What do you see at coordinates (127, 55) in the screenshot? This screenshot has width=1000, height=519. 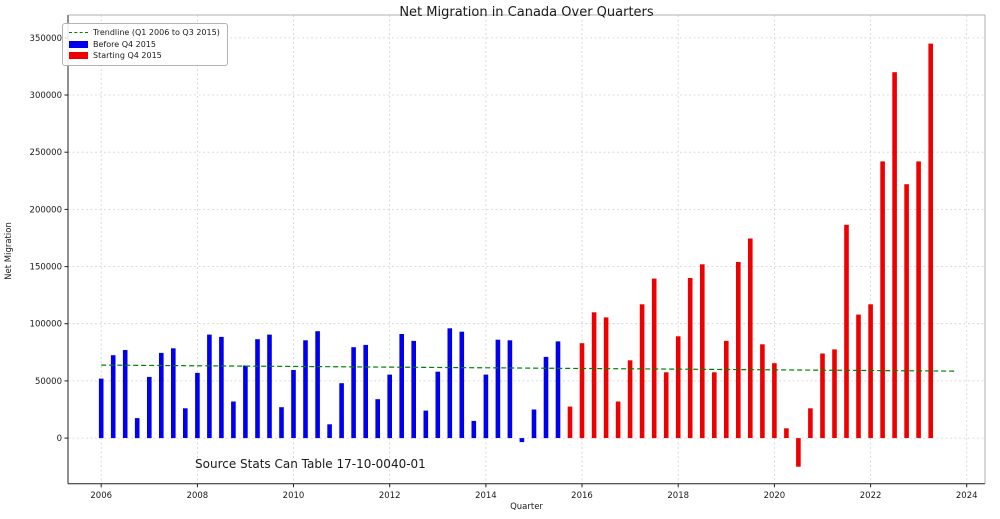 I see `legend-starting-label: Starting Q4 2015` at bounding box center [127, 55].